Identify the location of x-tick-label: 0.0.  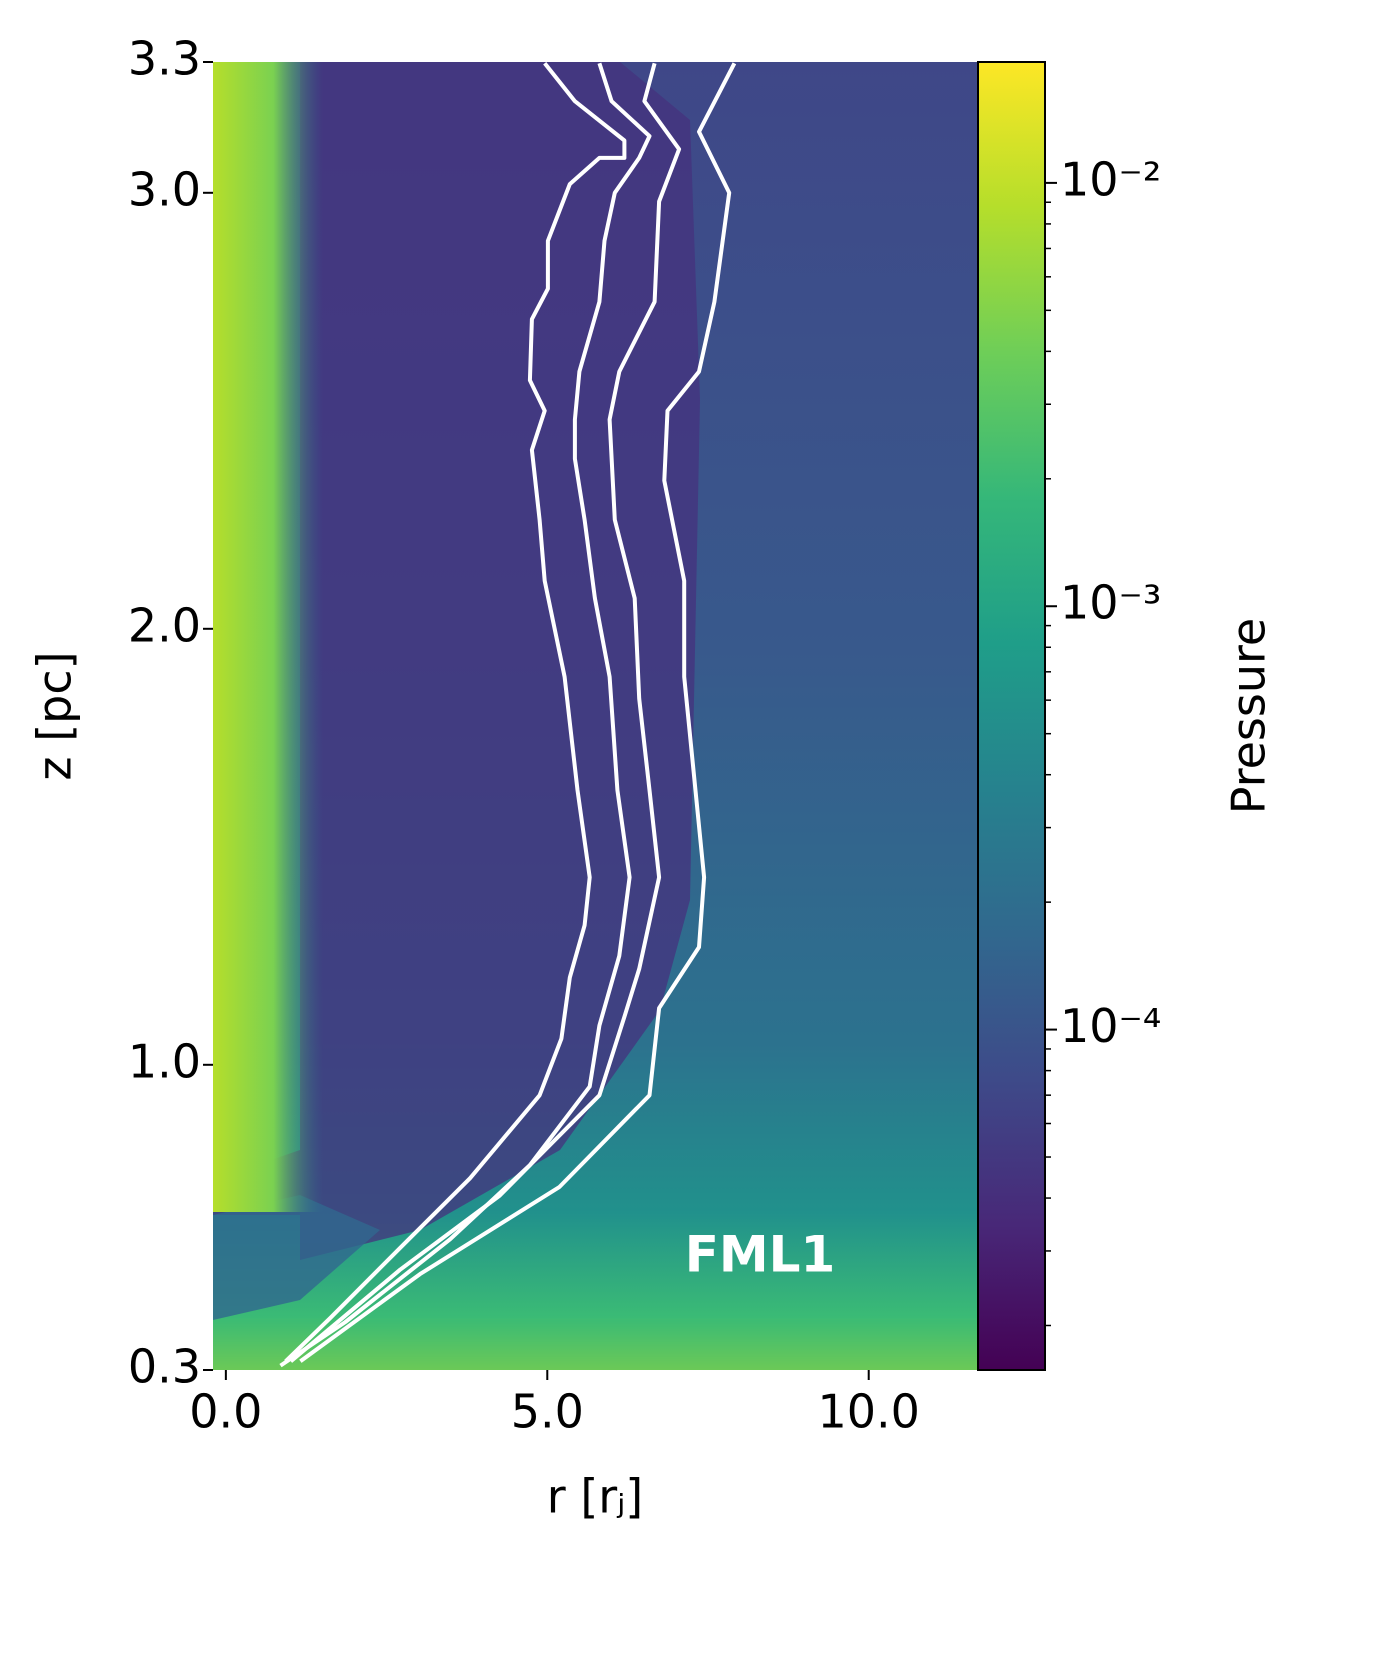
(225, 1412).